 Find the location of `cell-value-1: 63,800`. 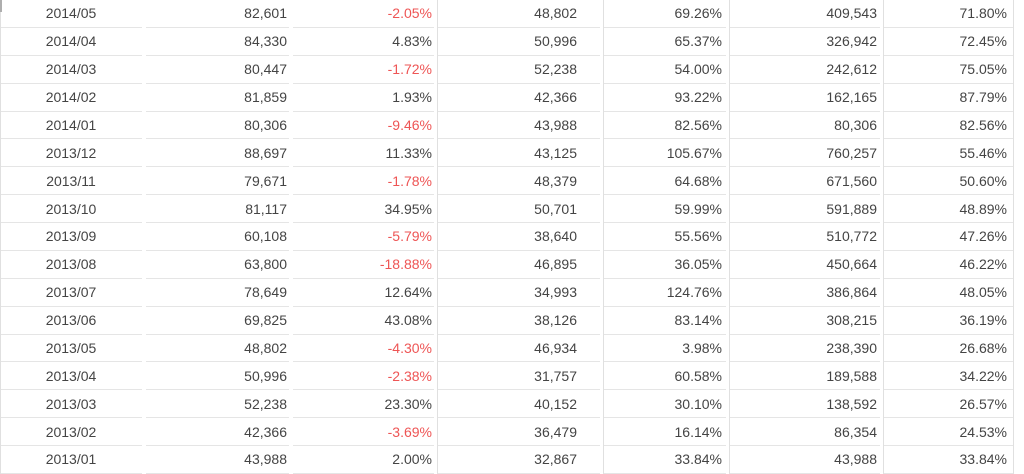

cell-value-1: 63,800 is located at coordinates (217, 265).